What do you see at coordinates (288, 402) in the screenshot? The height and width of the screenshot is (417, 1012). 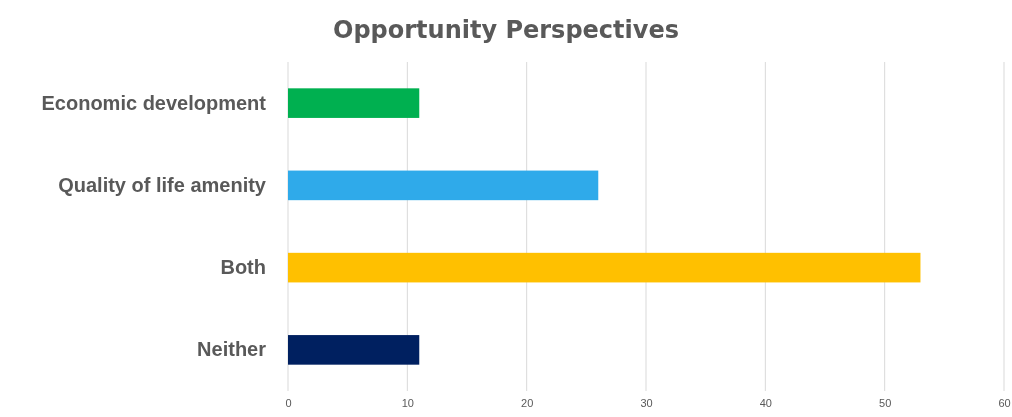 I see `x-tick-label: 0` at bounding box center [288, 402].